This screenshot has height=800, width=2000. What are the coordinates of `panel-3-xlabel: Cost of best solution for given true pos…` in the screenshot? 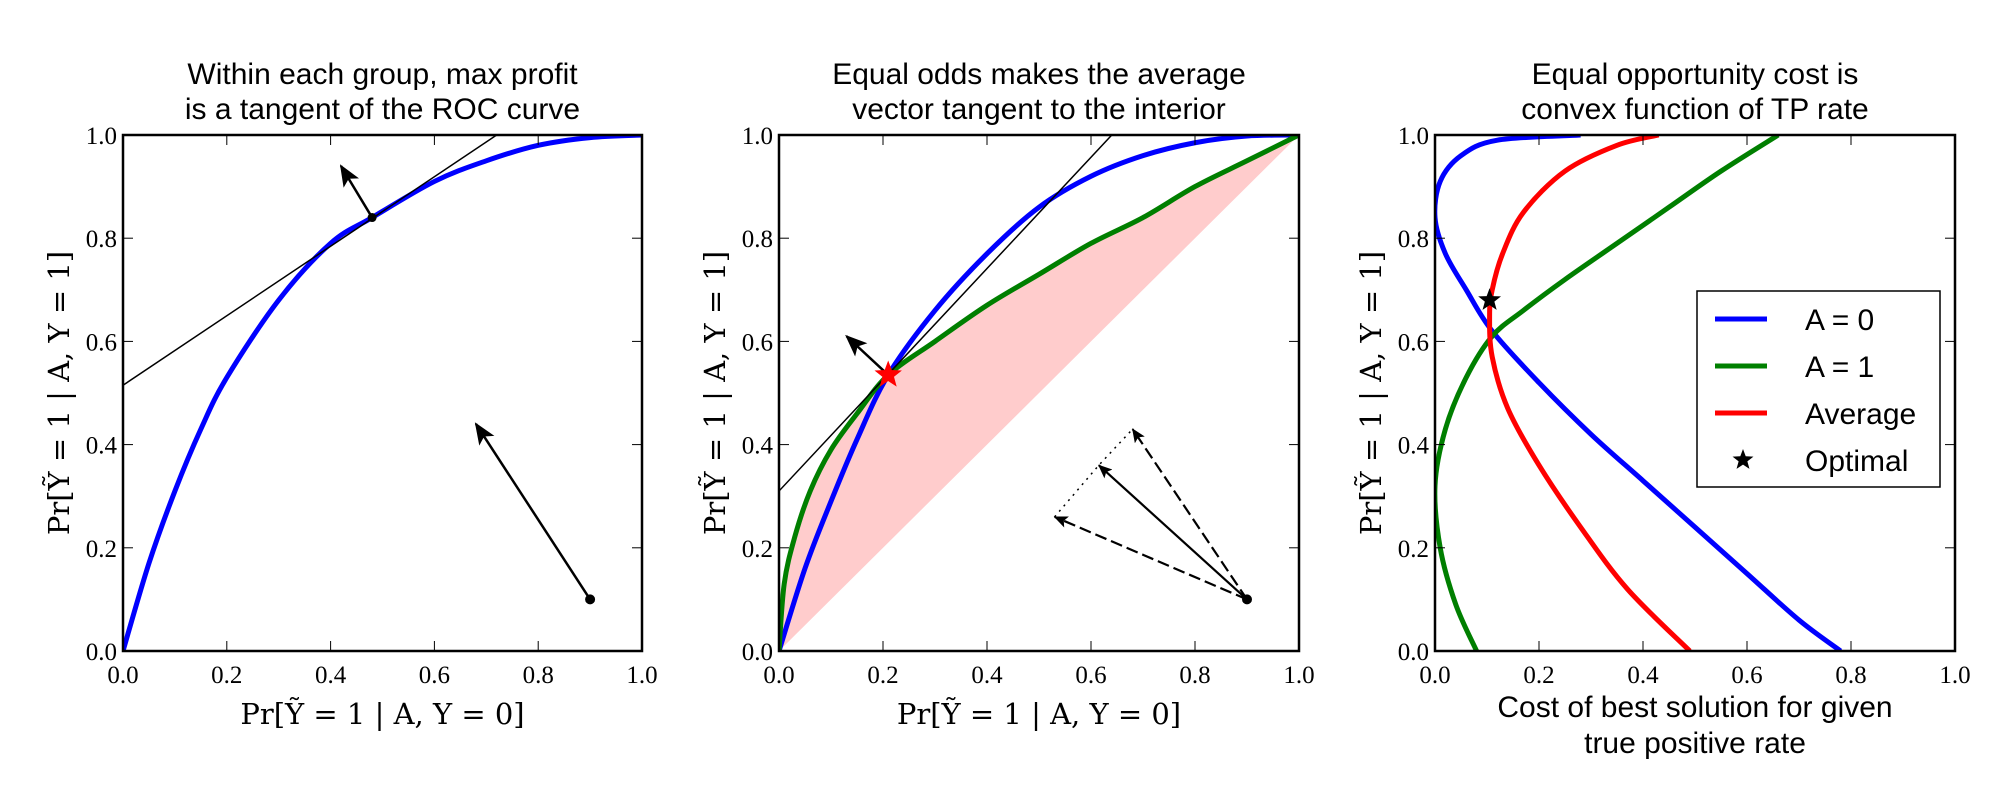 It's located at (1695, 725).